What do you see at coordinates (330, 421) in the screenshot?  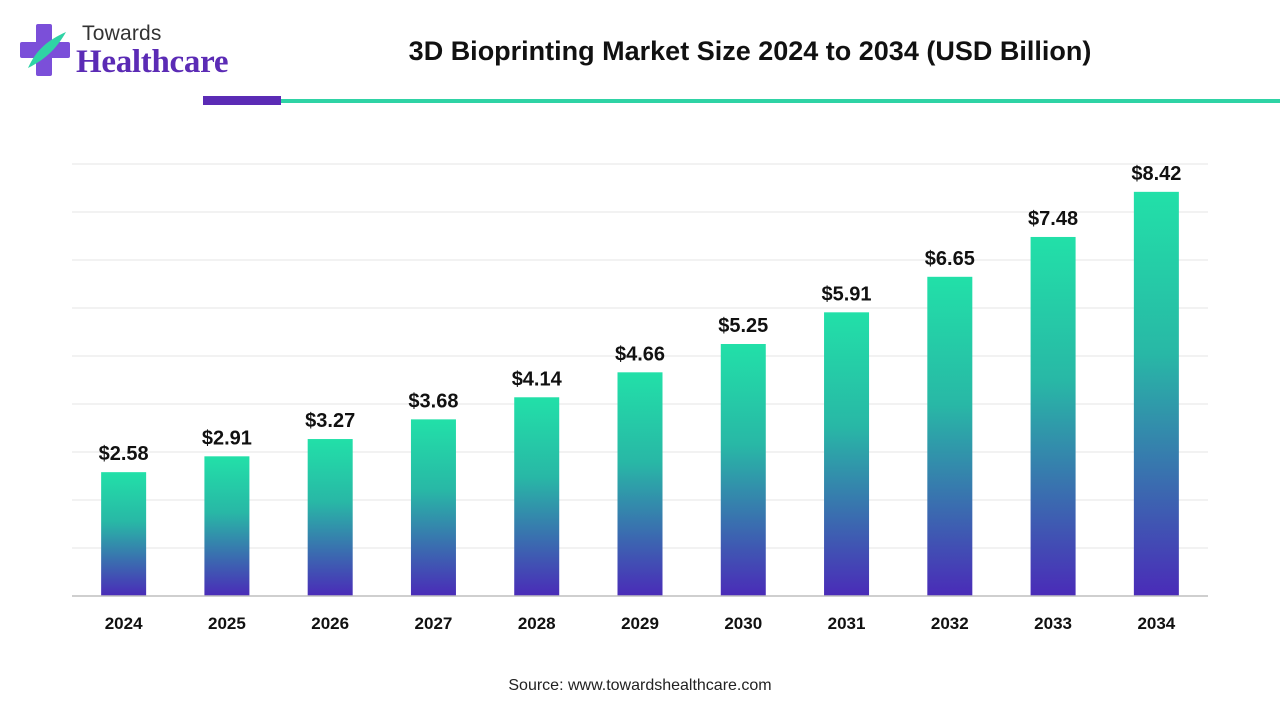 I see `value-label-2026: $3.27` at bounding box center [330, 421].